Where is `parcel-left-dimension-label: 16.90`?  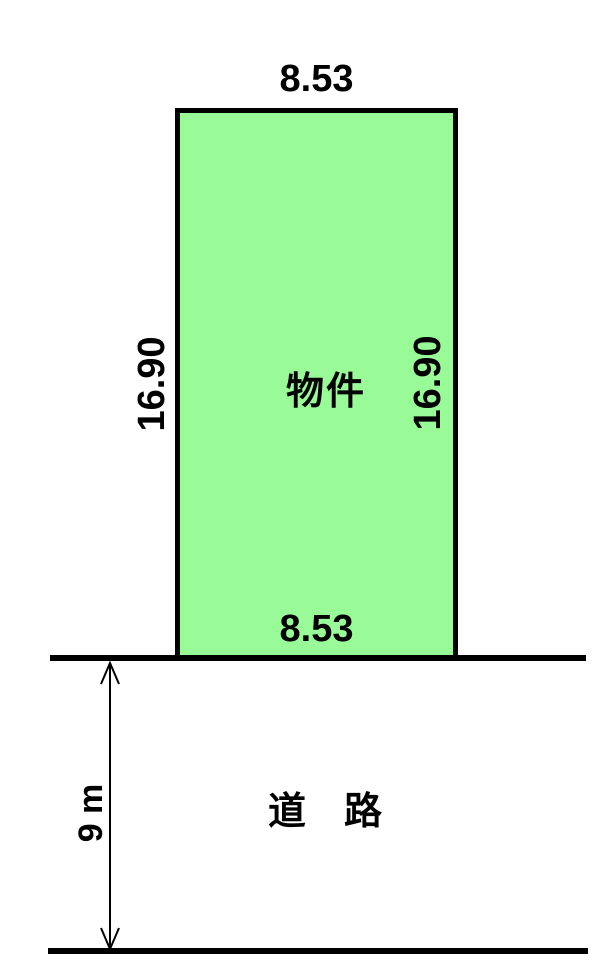
parcel-left-dimension-label: 16.90 is located at coordinates (152, 384).